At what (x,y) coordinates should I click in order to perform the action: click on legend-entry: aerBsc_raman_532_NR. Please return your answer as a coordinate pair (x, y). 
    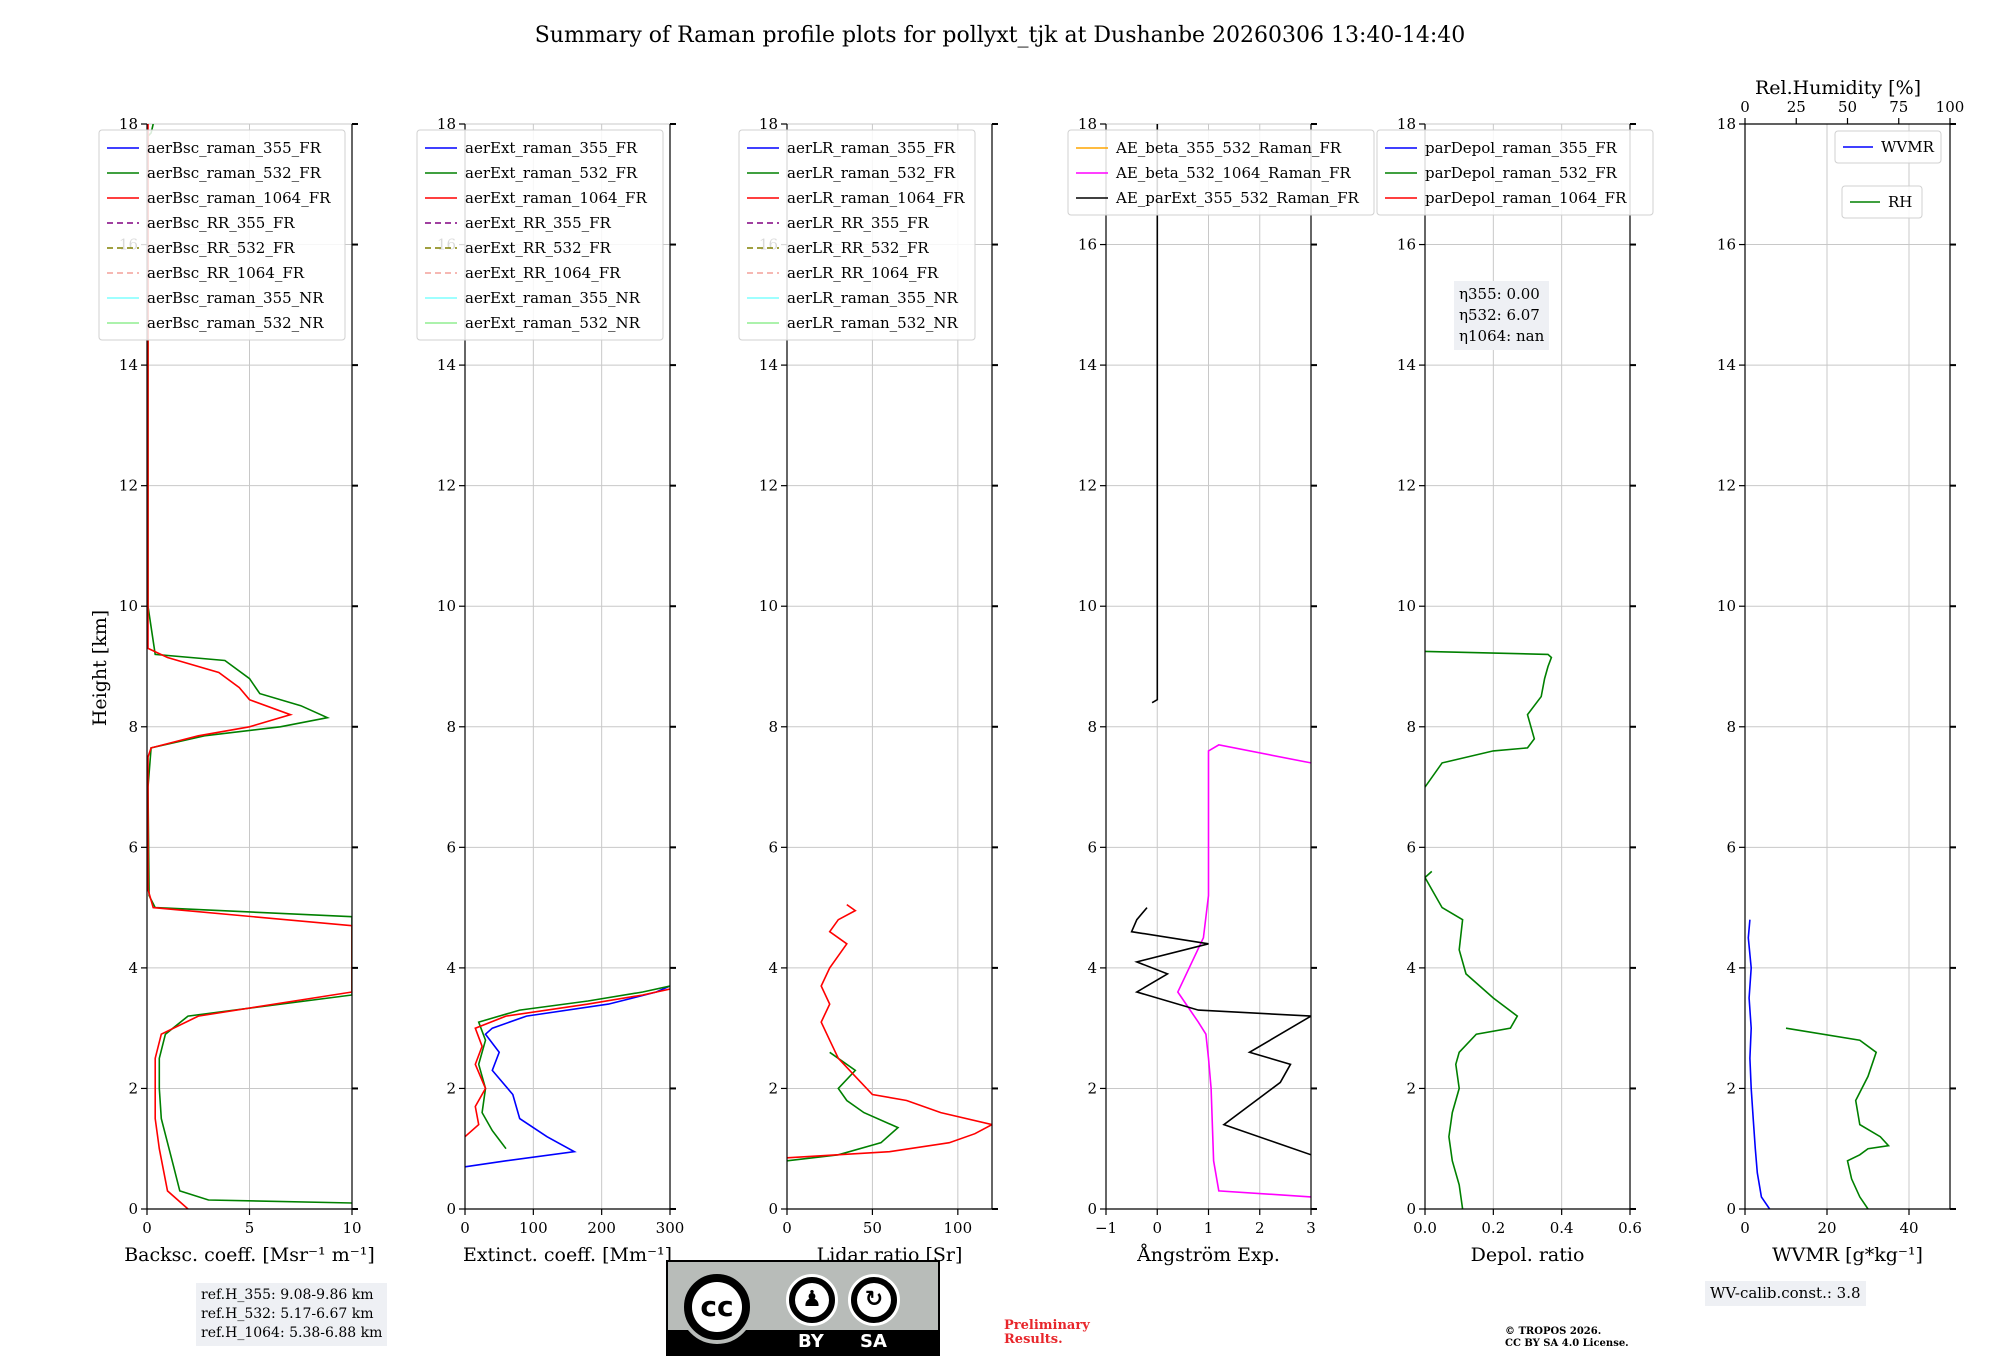
    Looking at the image, I should click on (235, 323).